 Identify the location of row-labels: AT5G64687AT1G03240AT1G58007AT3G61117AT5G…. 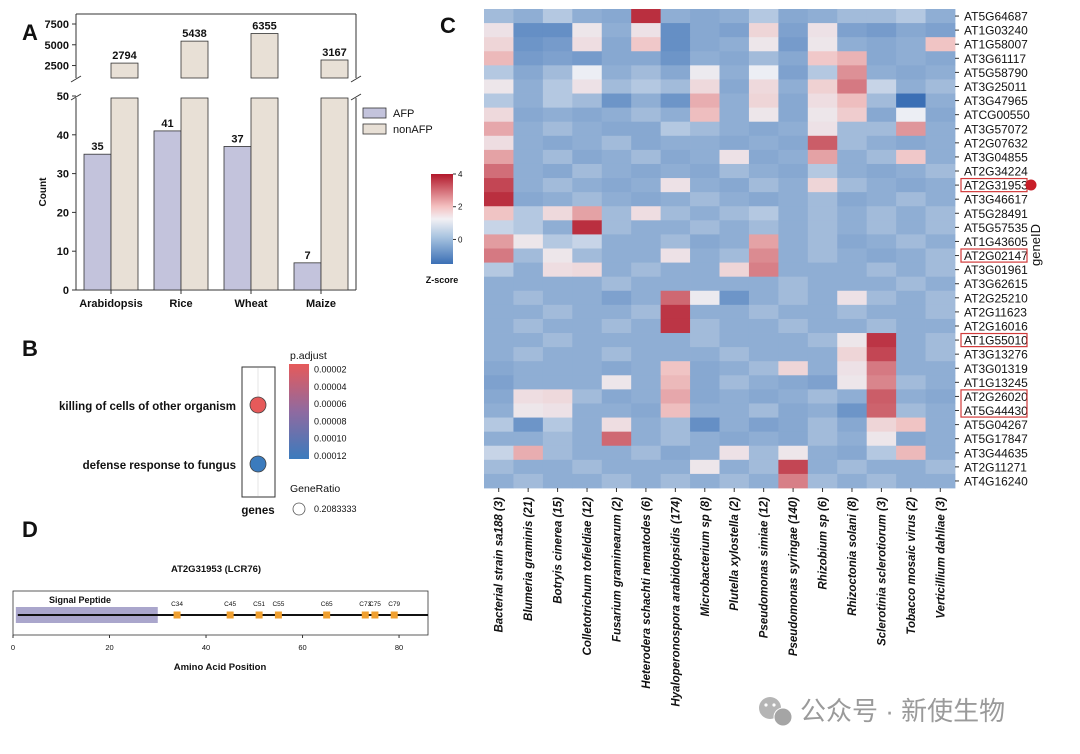
(992, 249).